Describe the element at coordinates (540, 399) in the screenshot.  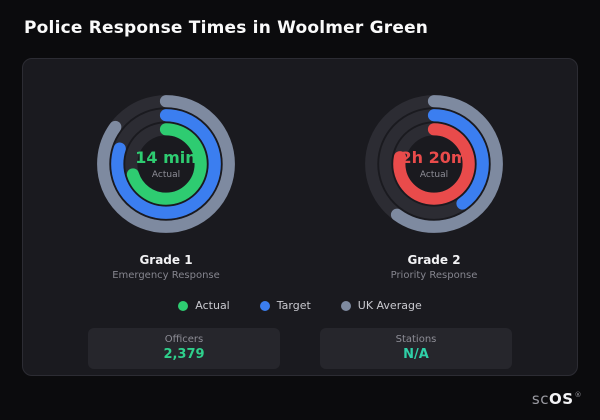
I see `logo-prefix: sc` at that location.